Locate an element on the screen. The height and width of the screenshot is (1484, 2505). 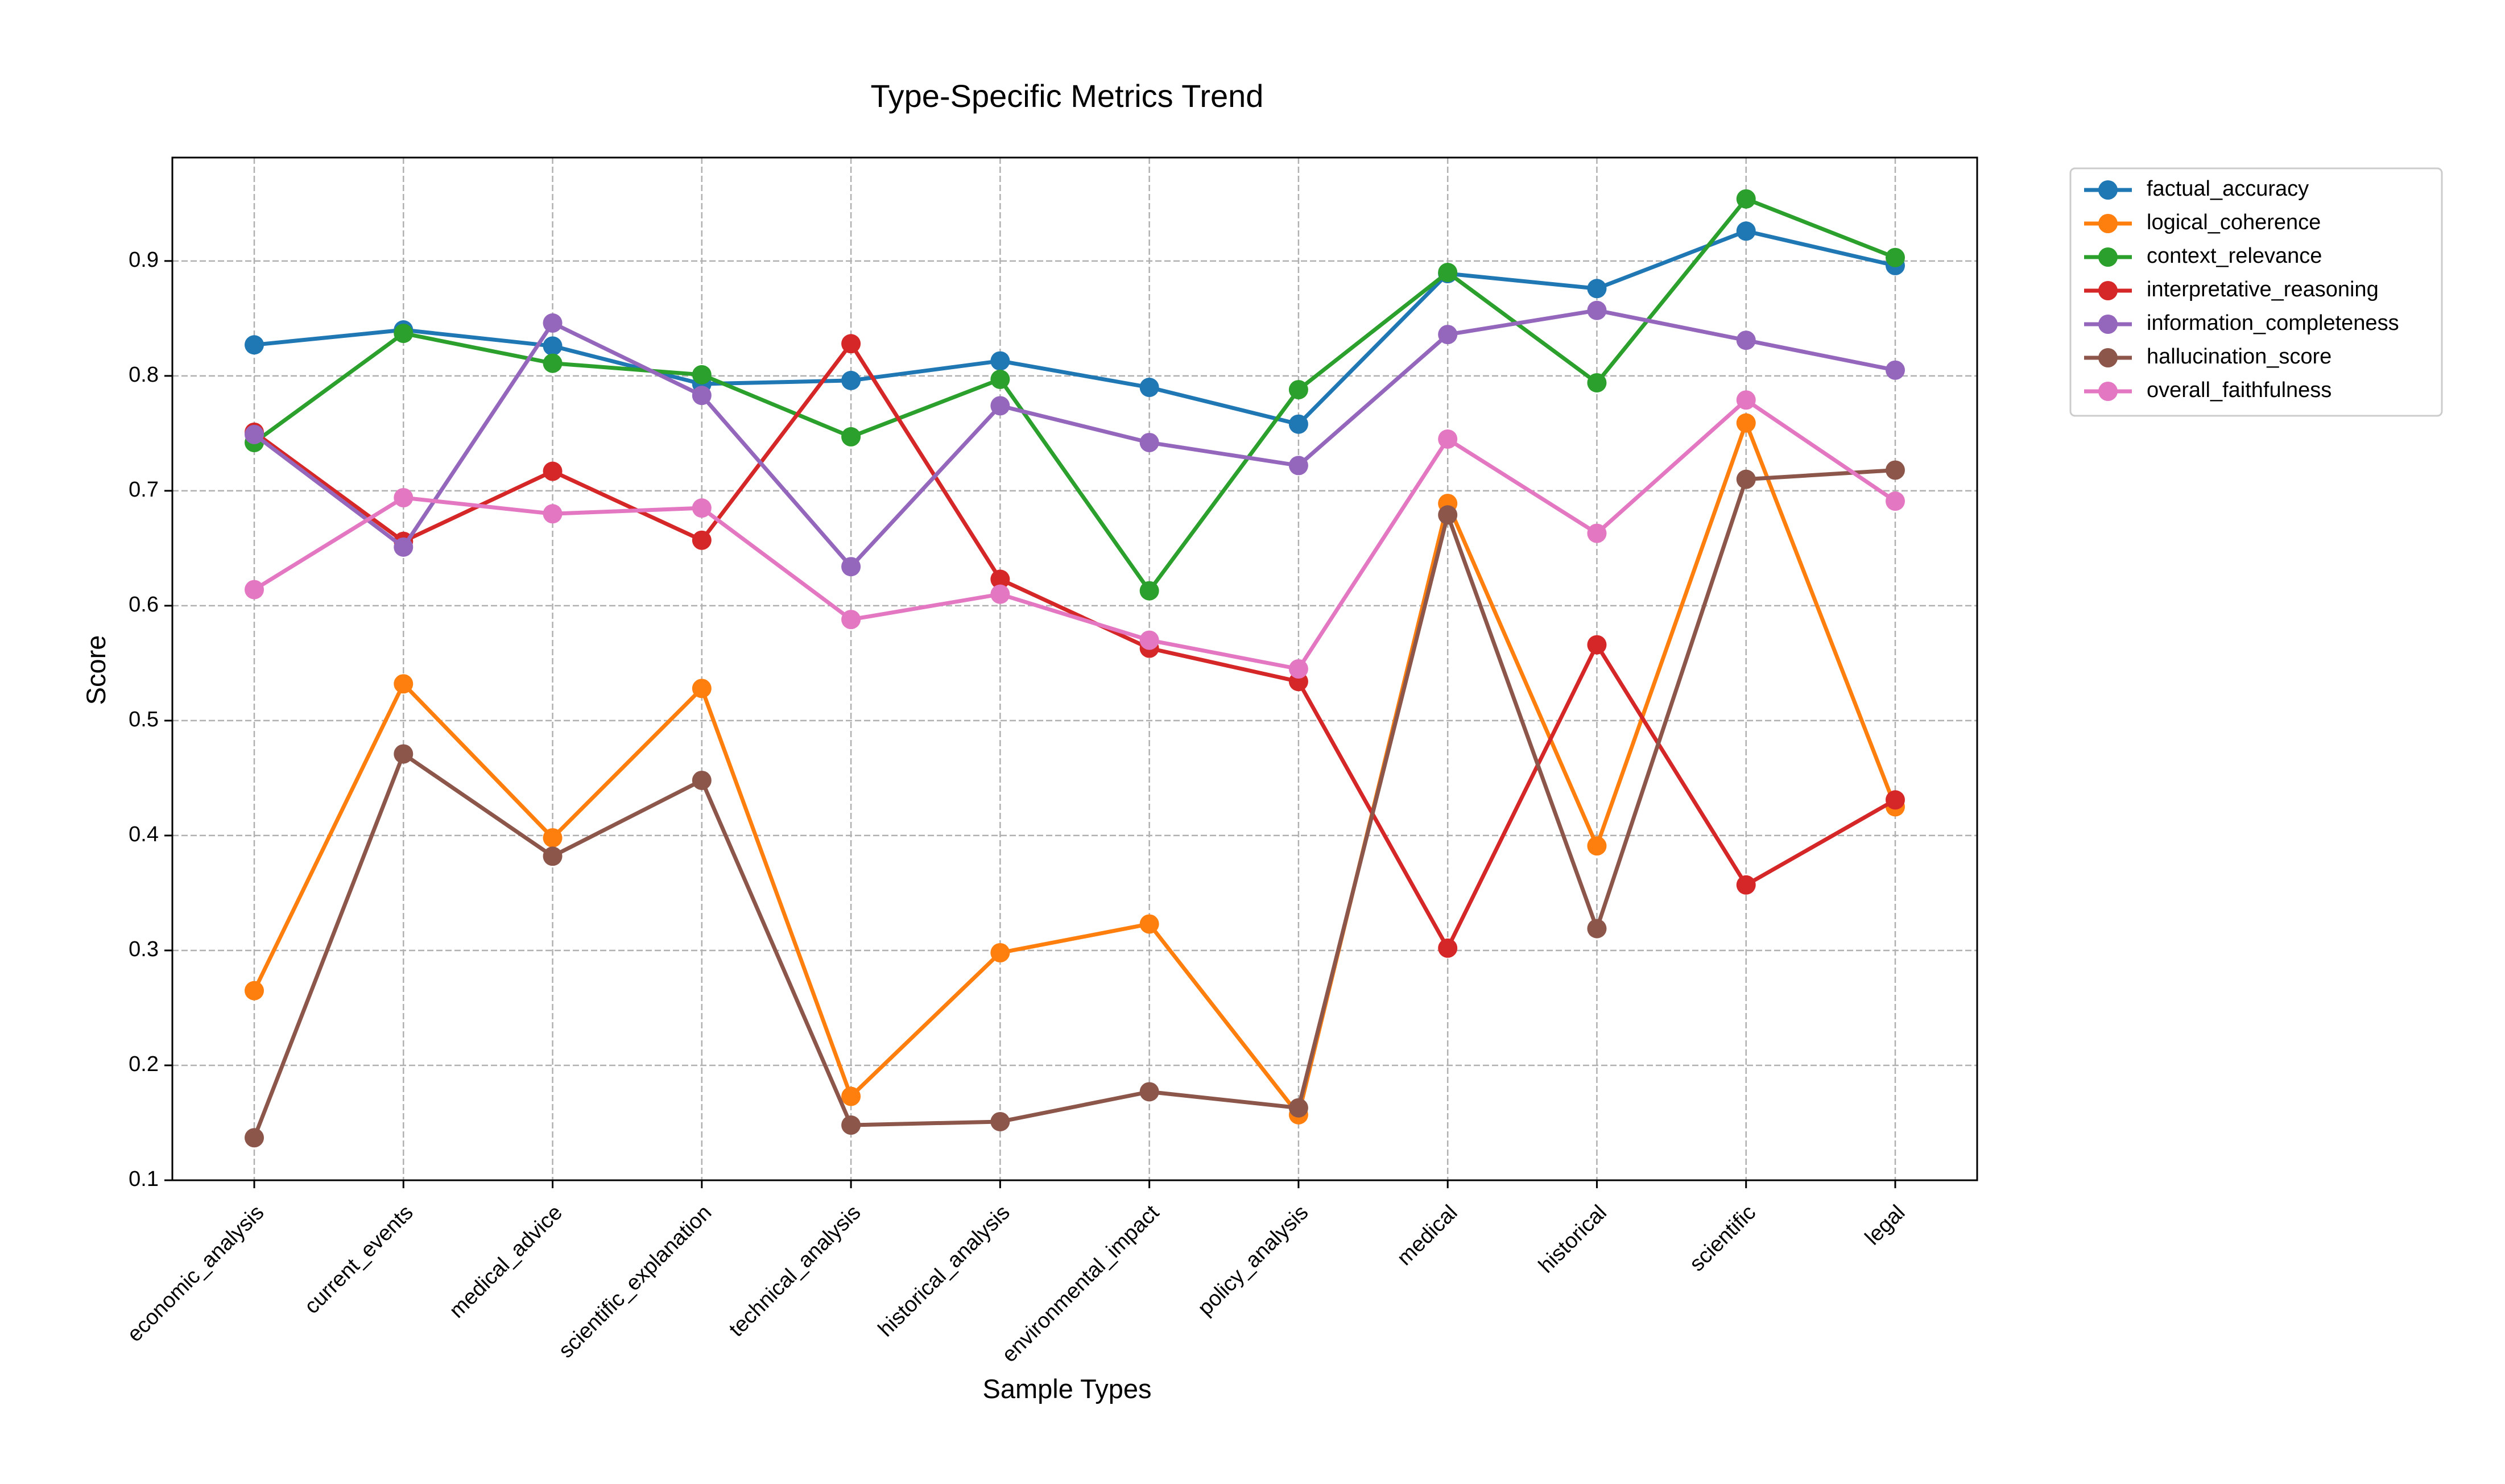
y-tick-label: 0.7 is located at coordinates (144, 490).